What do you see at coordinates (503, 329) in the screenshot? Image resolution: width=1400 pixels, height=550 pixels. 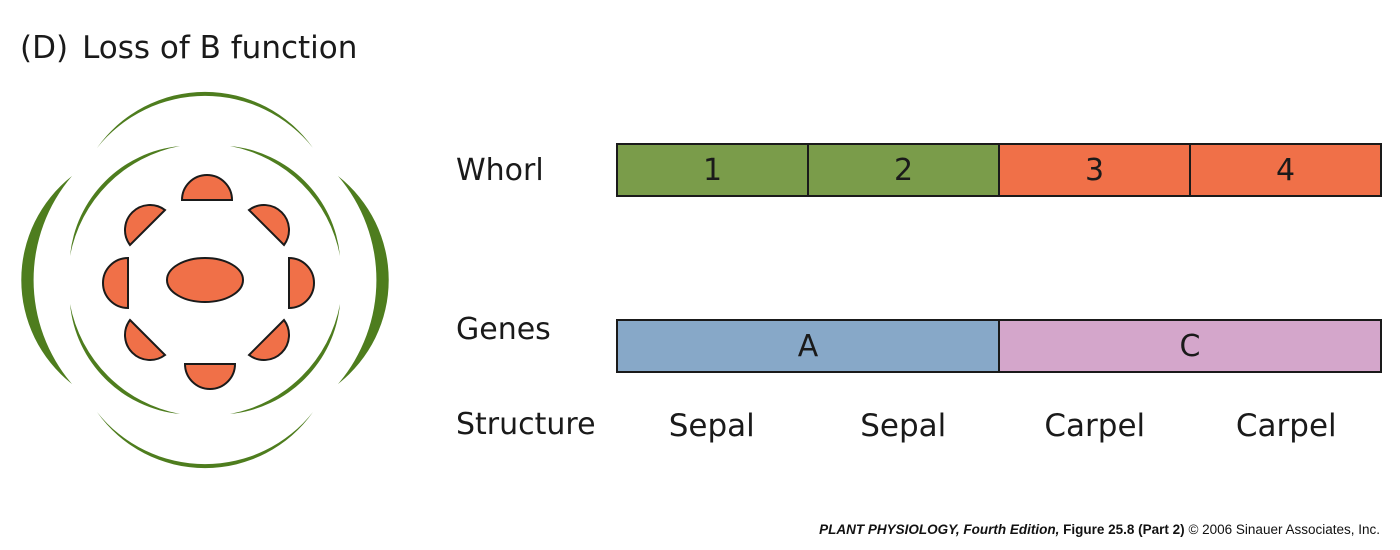 I see `genes-row-label: Genes` at bounding box center [503, 329].